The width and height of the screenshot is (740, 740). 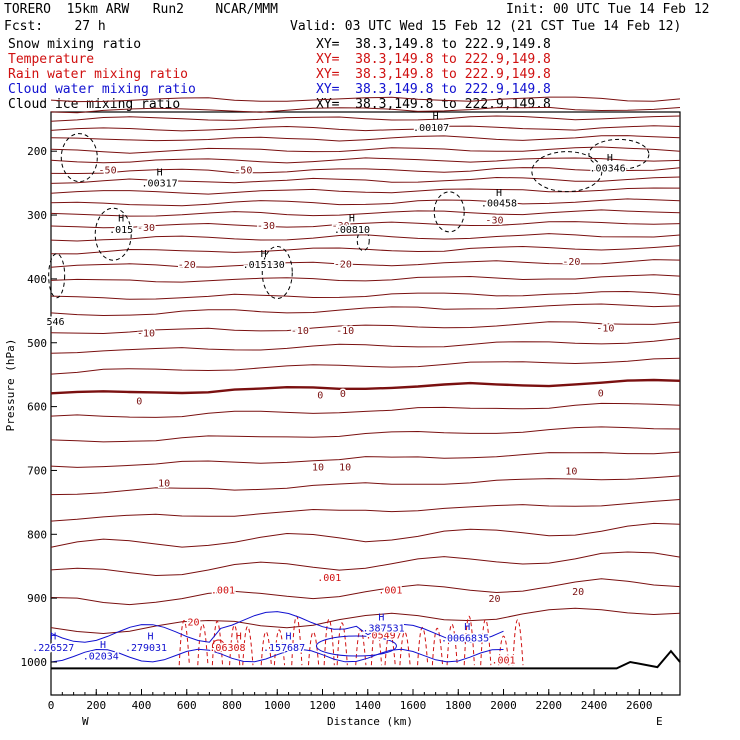 What do you see at coordinates (284, 648) in the screenshot?
I see `cloud-water-label: .157687` at bounding box center [284, 648].